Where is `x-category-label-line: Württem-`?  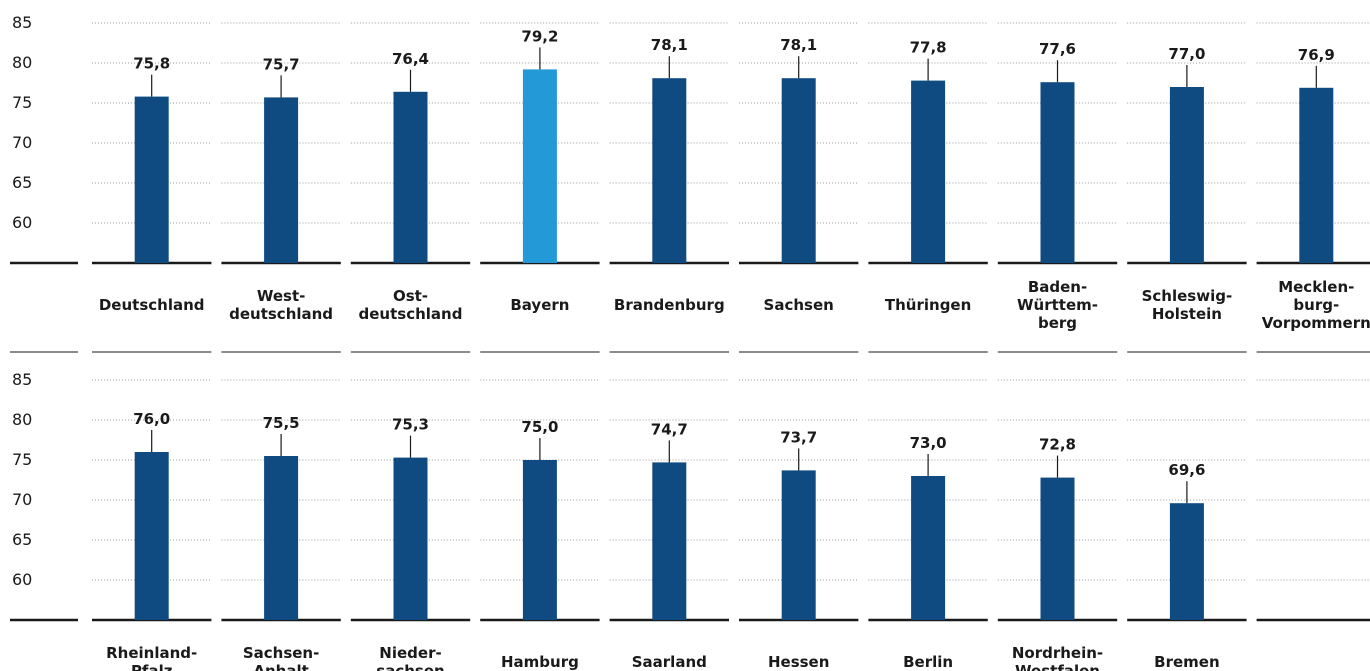 x-category-label-line: Württem- is located at coordinates (1057, 305).